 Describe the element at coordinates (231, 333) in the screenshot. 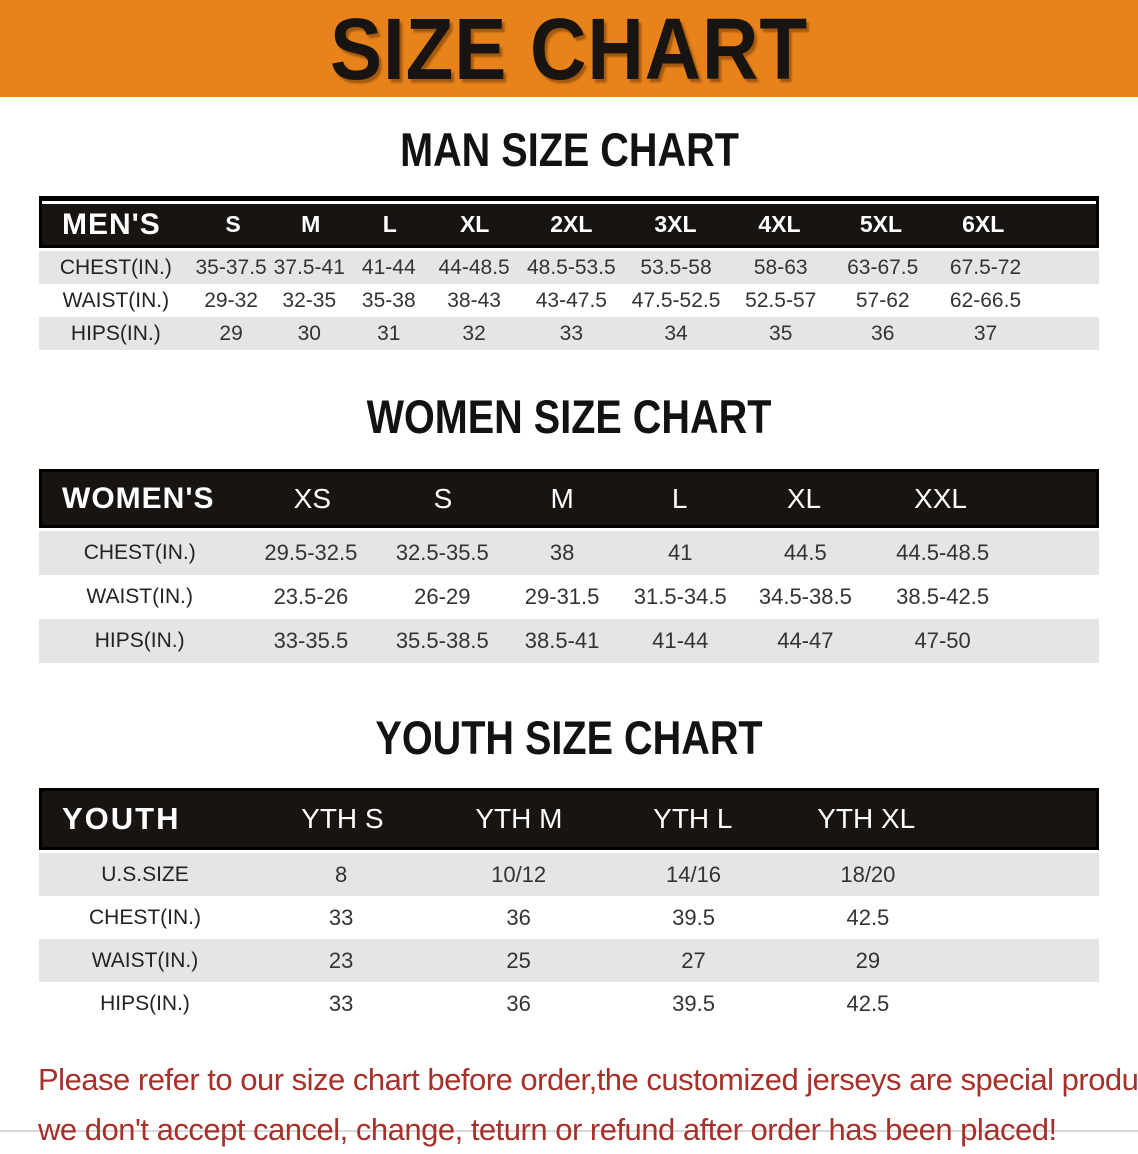

I see `size-cell: 29` at that location.